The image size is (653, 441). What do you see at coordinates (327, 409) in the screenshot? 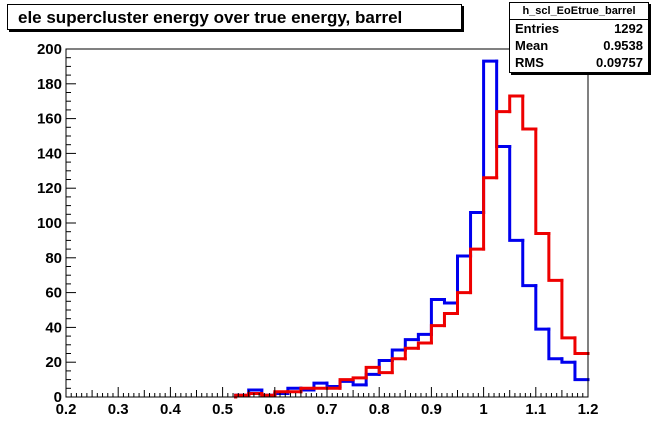
I see `x-tick-label: 0.7` at bounding box center [327, 409].